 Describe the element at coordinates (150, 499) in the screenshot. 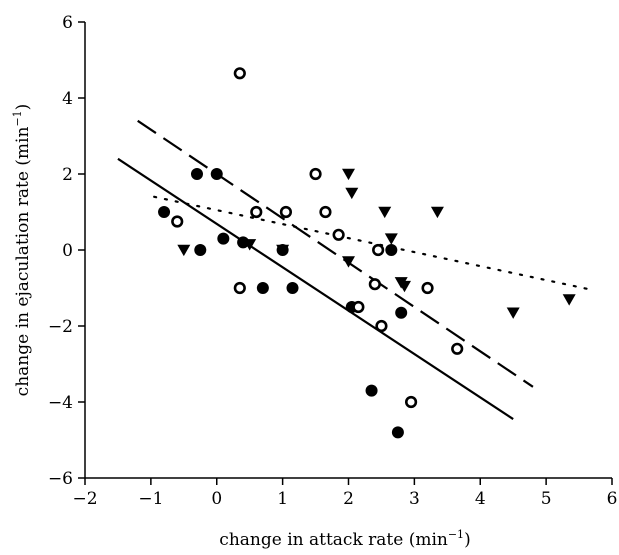

I see `x-tick-label: −1` at that location.